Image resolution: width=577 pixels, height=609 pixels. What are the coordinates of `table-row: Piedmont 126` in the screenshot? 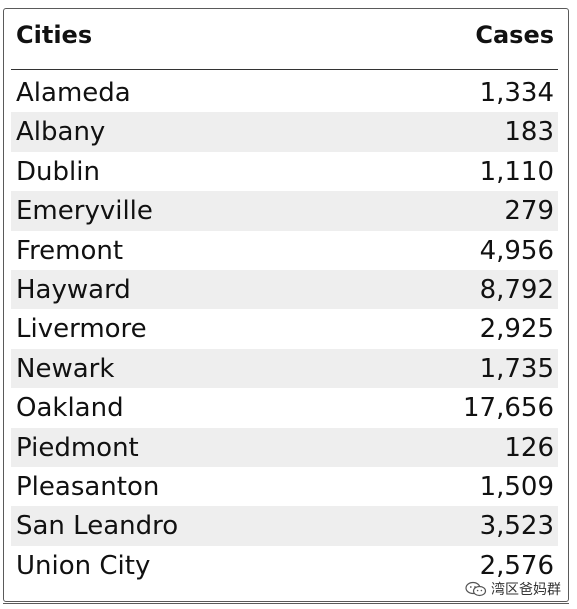 It's located at (284, 447).